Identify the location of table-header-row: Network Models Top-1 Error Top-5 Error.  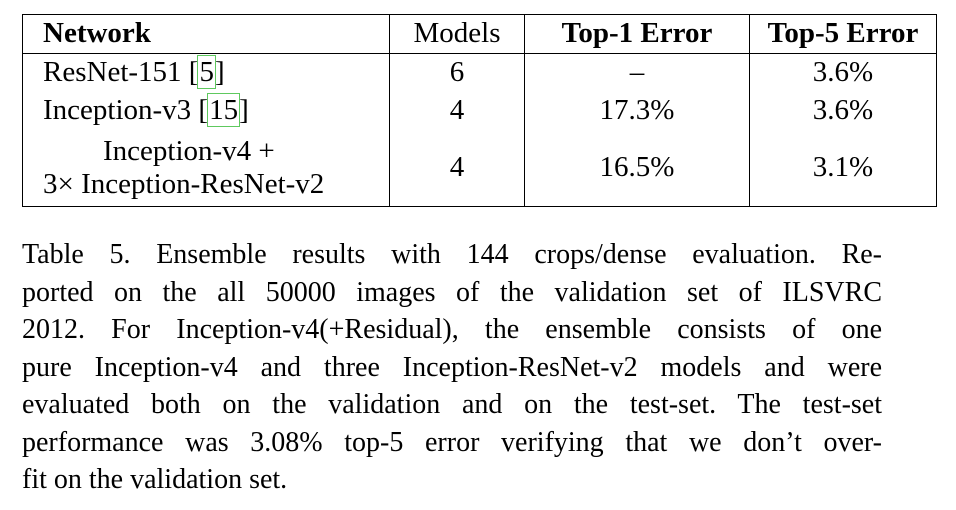
(479, 34).